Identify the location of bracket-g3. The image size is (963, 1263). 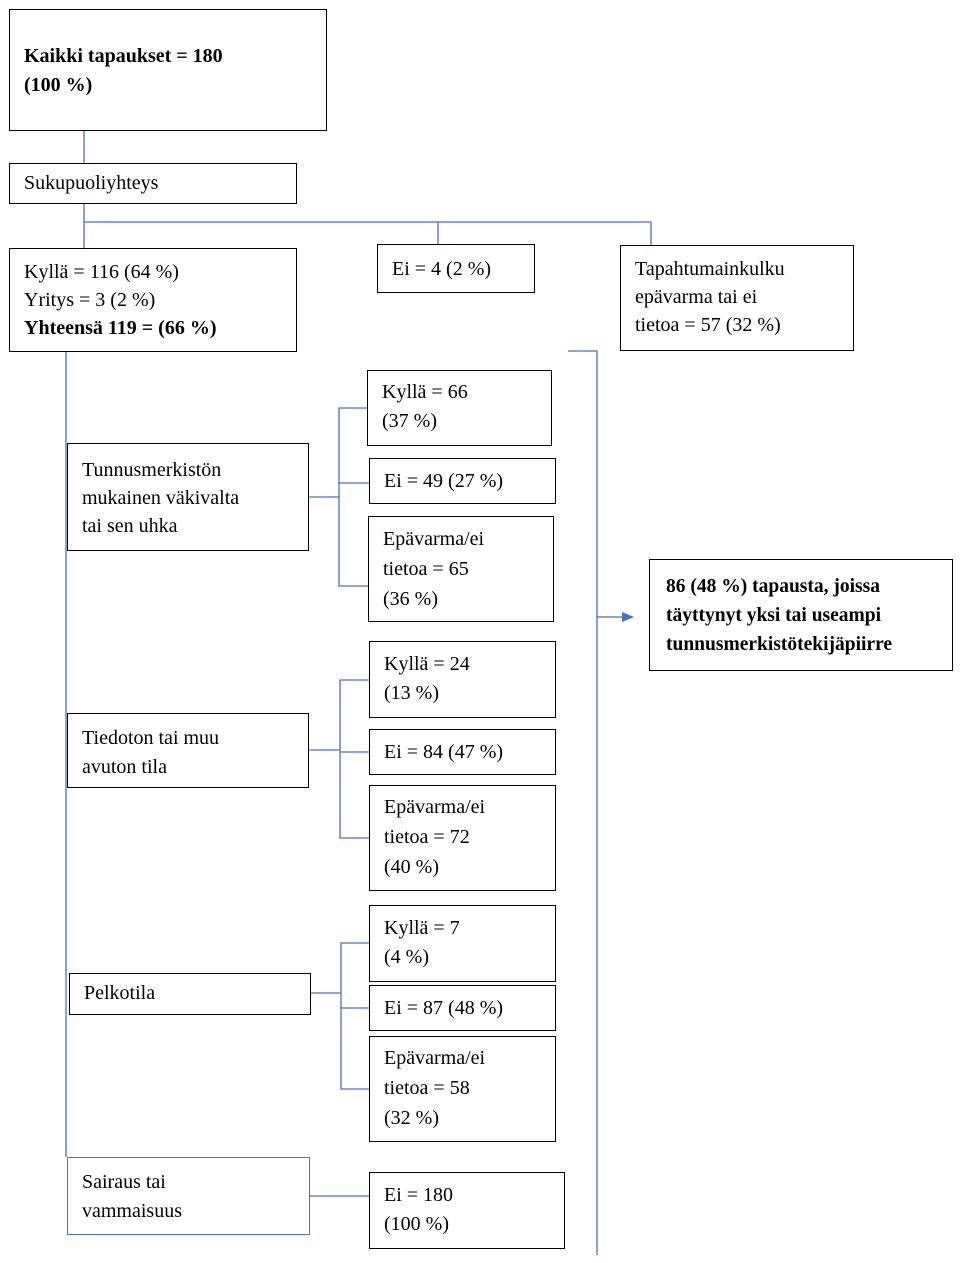
(354, 1016).